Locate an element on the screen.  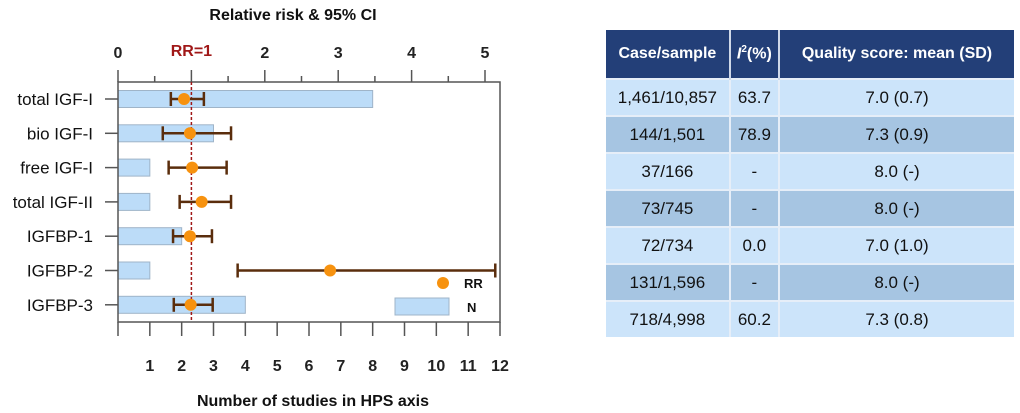
cell-case-sample: 1,461/10,857 is located at coordinates (668, 97).